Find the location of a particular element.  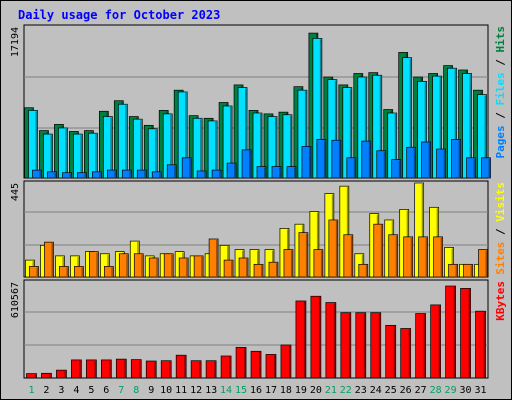

x-tick-label-day-17: 17 is located at coordinates (271, 390).